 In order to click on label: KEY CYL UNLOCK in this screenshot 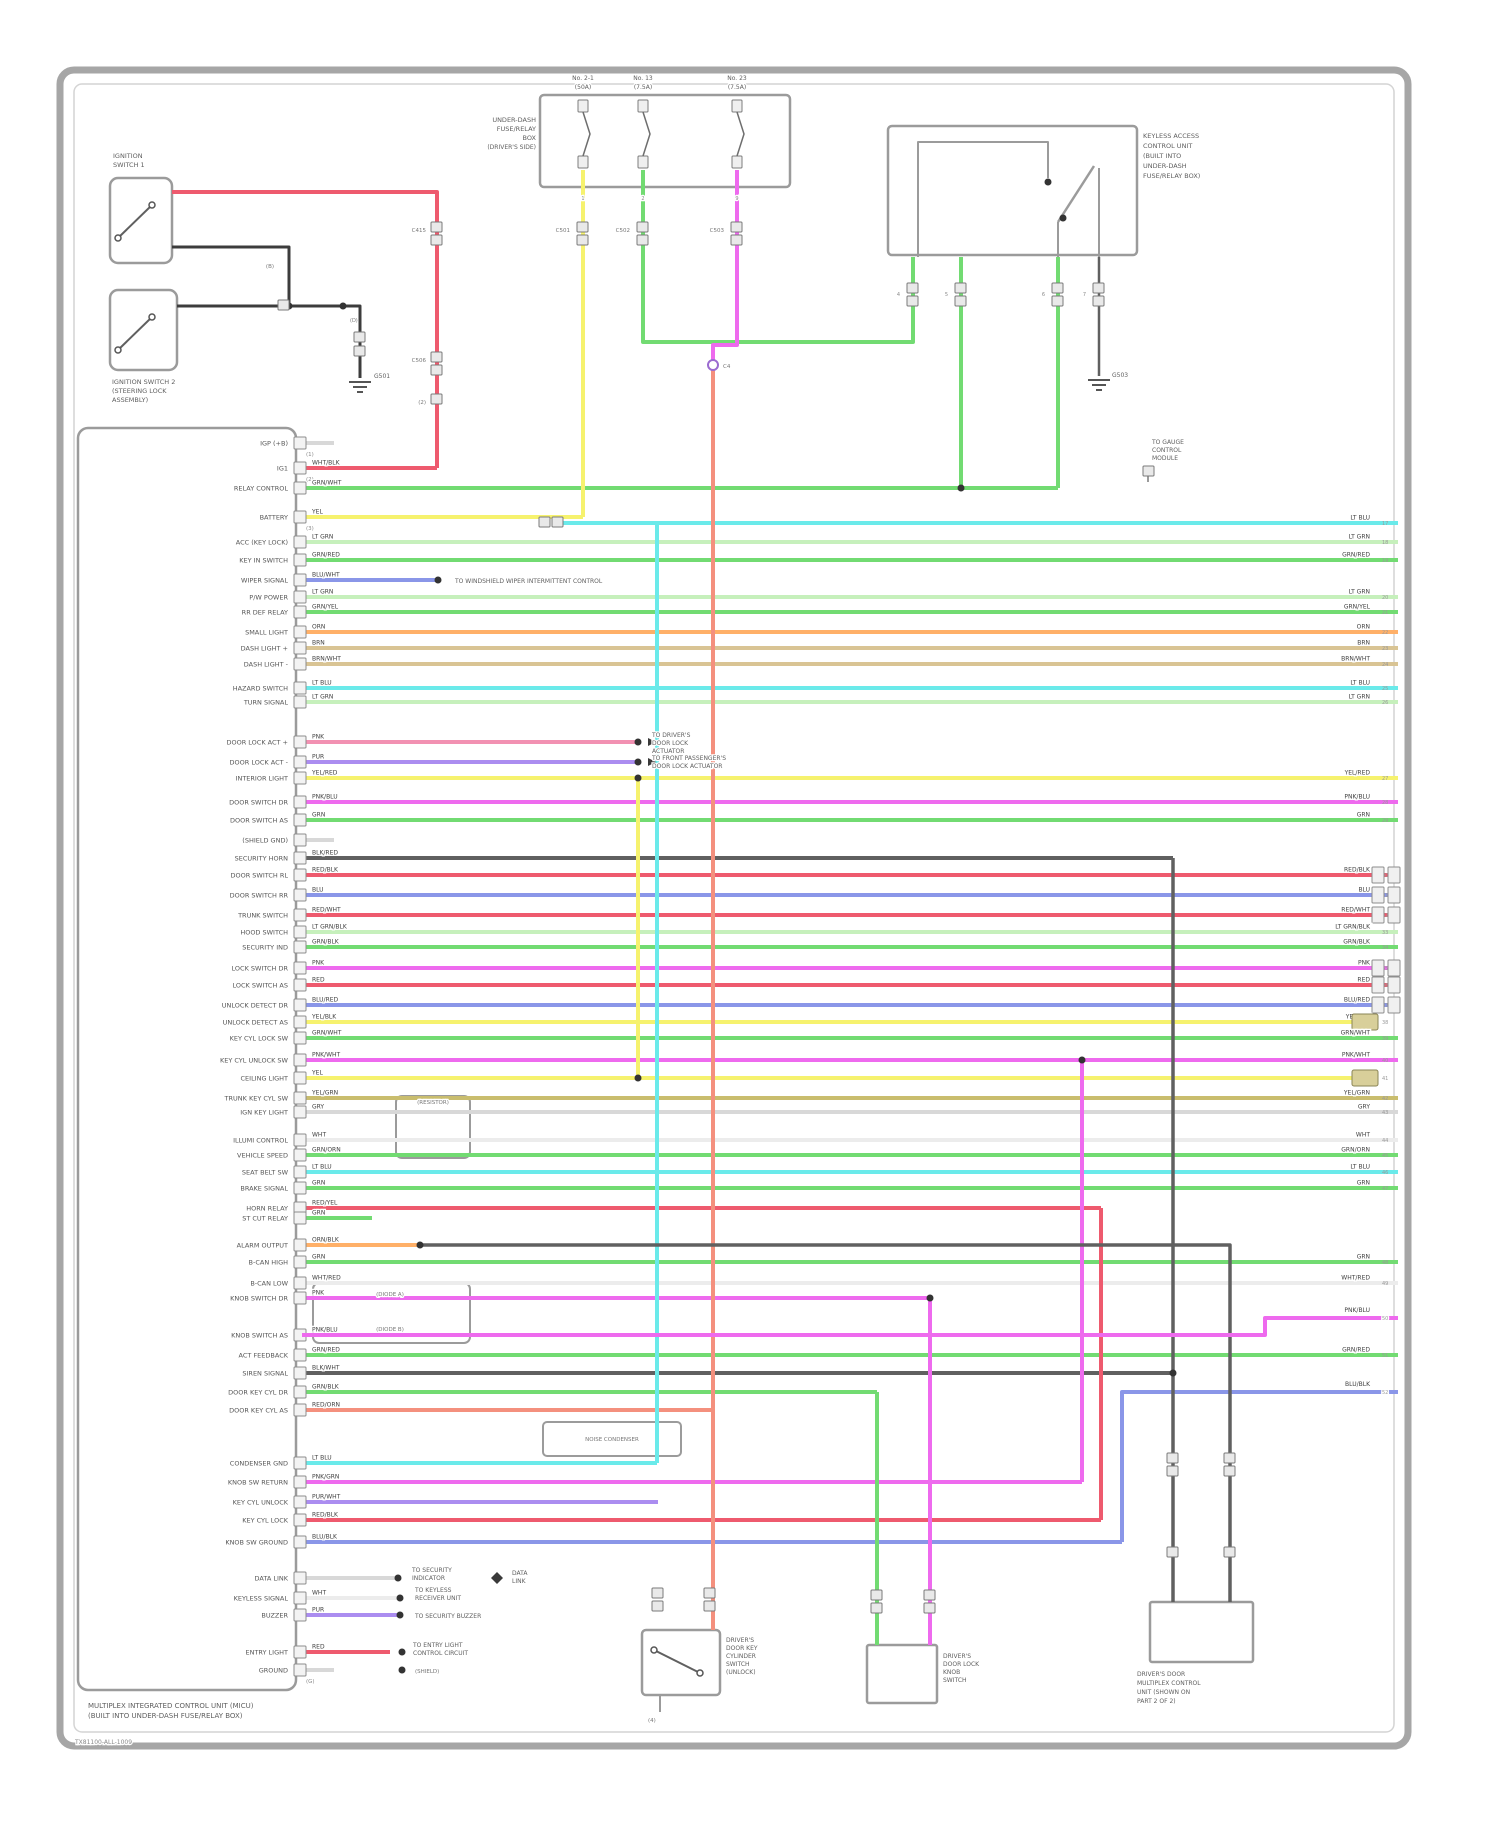, I will do `click(261, 1503)`.